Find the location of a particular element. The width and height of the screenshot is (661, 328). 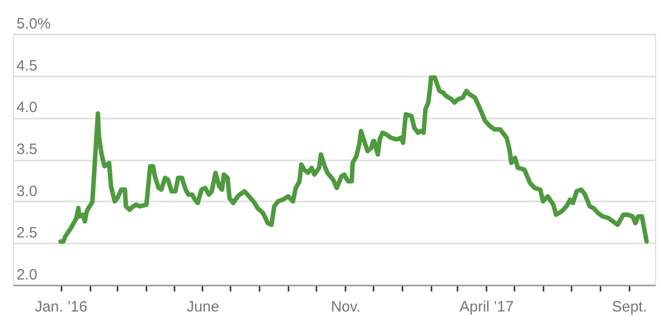

y-tick-label: 4.0 is located at coordinates (27, 107).